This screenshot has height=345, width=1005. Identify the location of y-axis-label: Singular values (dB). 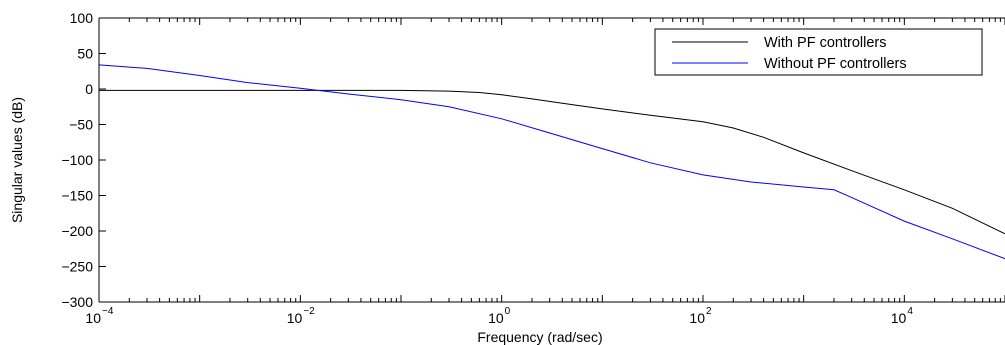
(17, 160).